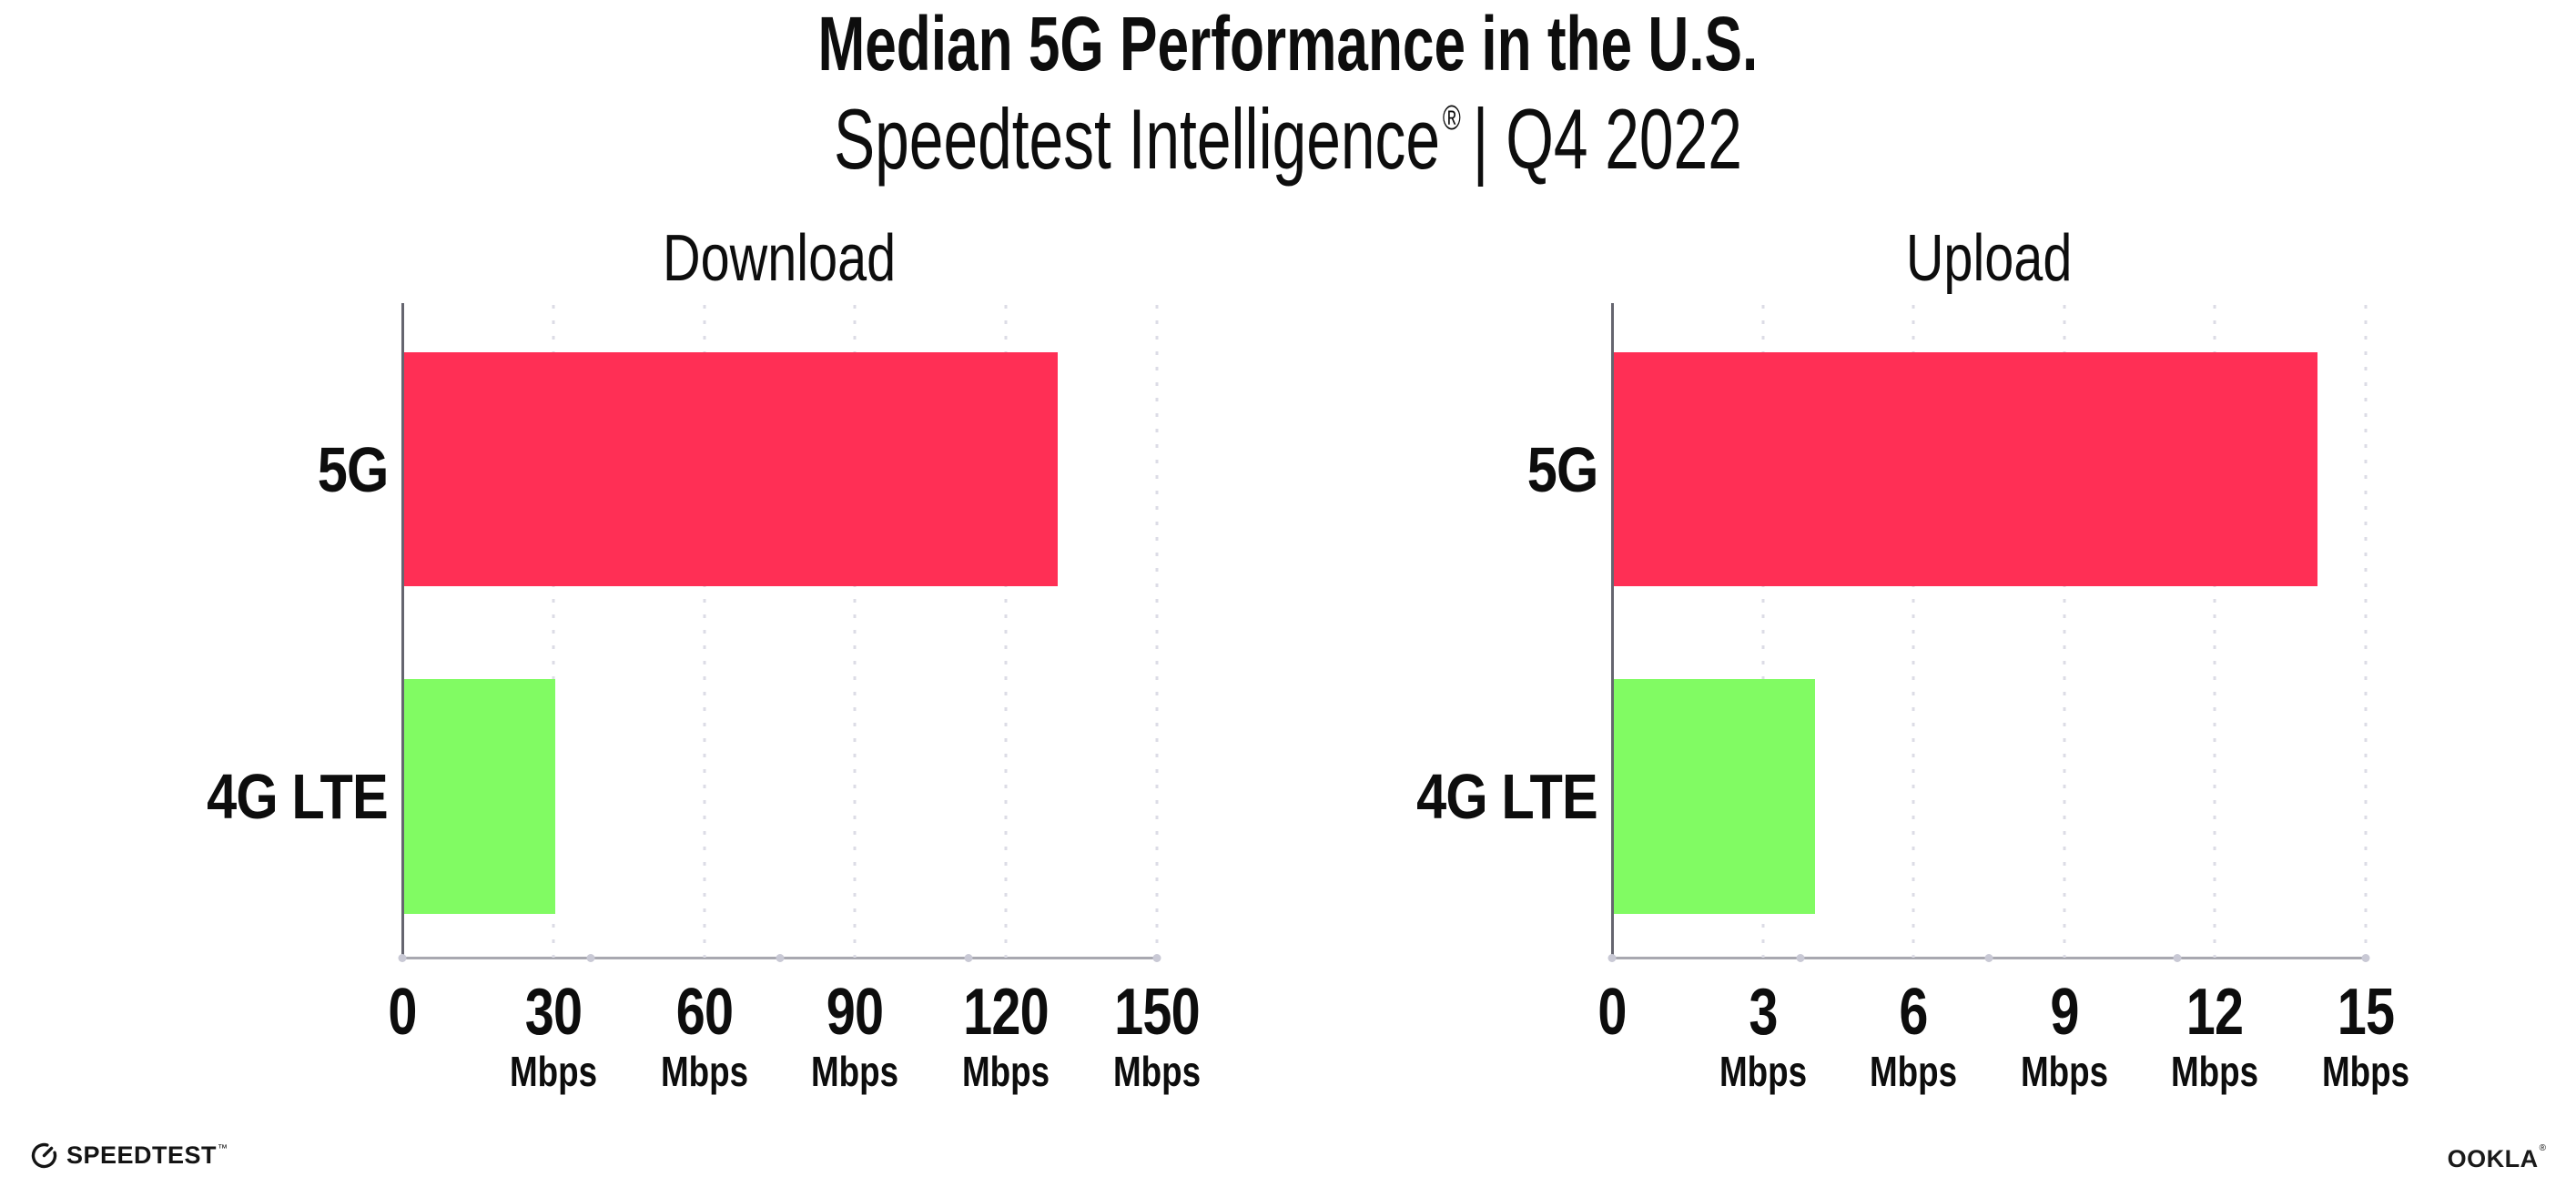  What do you see at coordinates (353, 469) in the screenshot?
I see `download-label-5g: 5G` at bounding box center [353, 469].